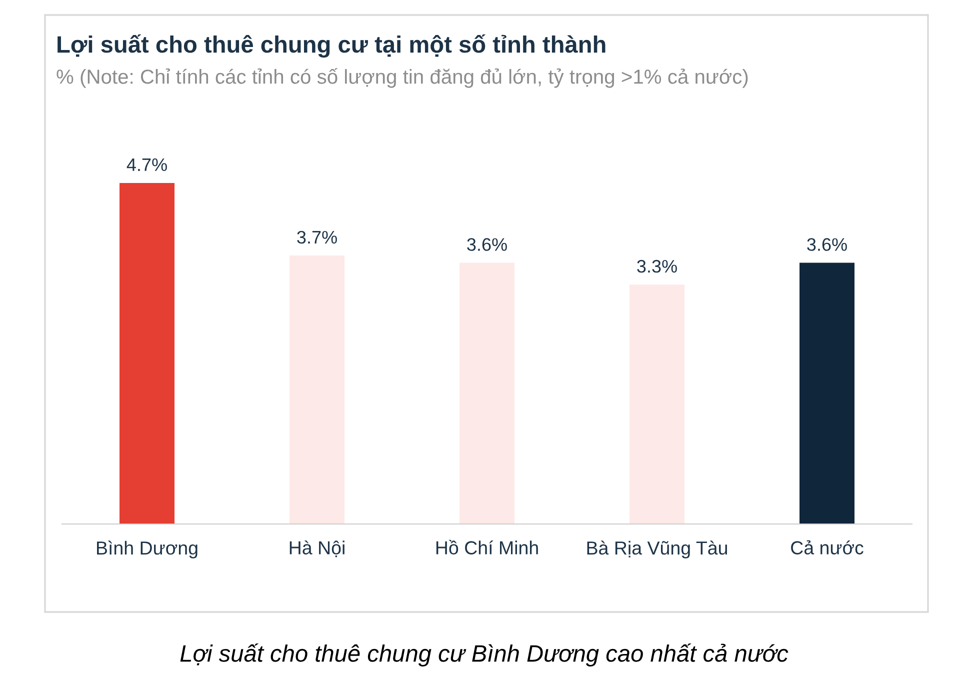  What do you see at coordinates (487, 547) in the screenshot?
I see `x-tick-label: Hồ Chí Minh` at bounding box center [487, 547].